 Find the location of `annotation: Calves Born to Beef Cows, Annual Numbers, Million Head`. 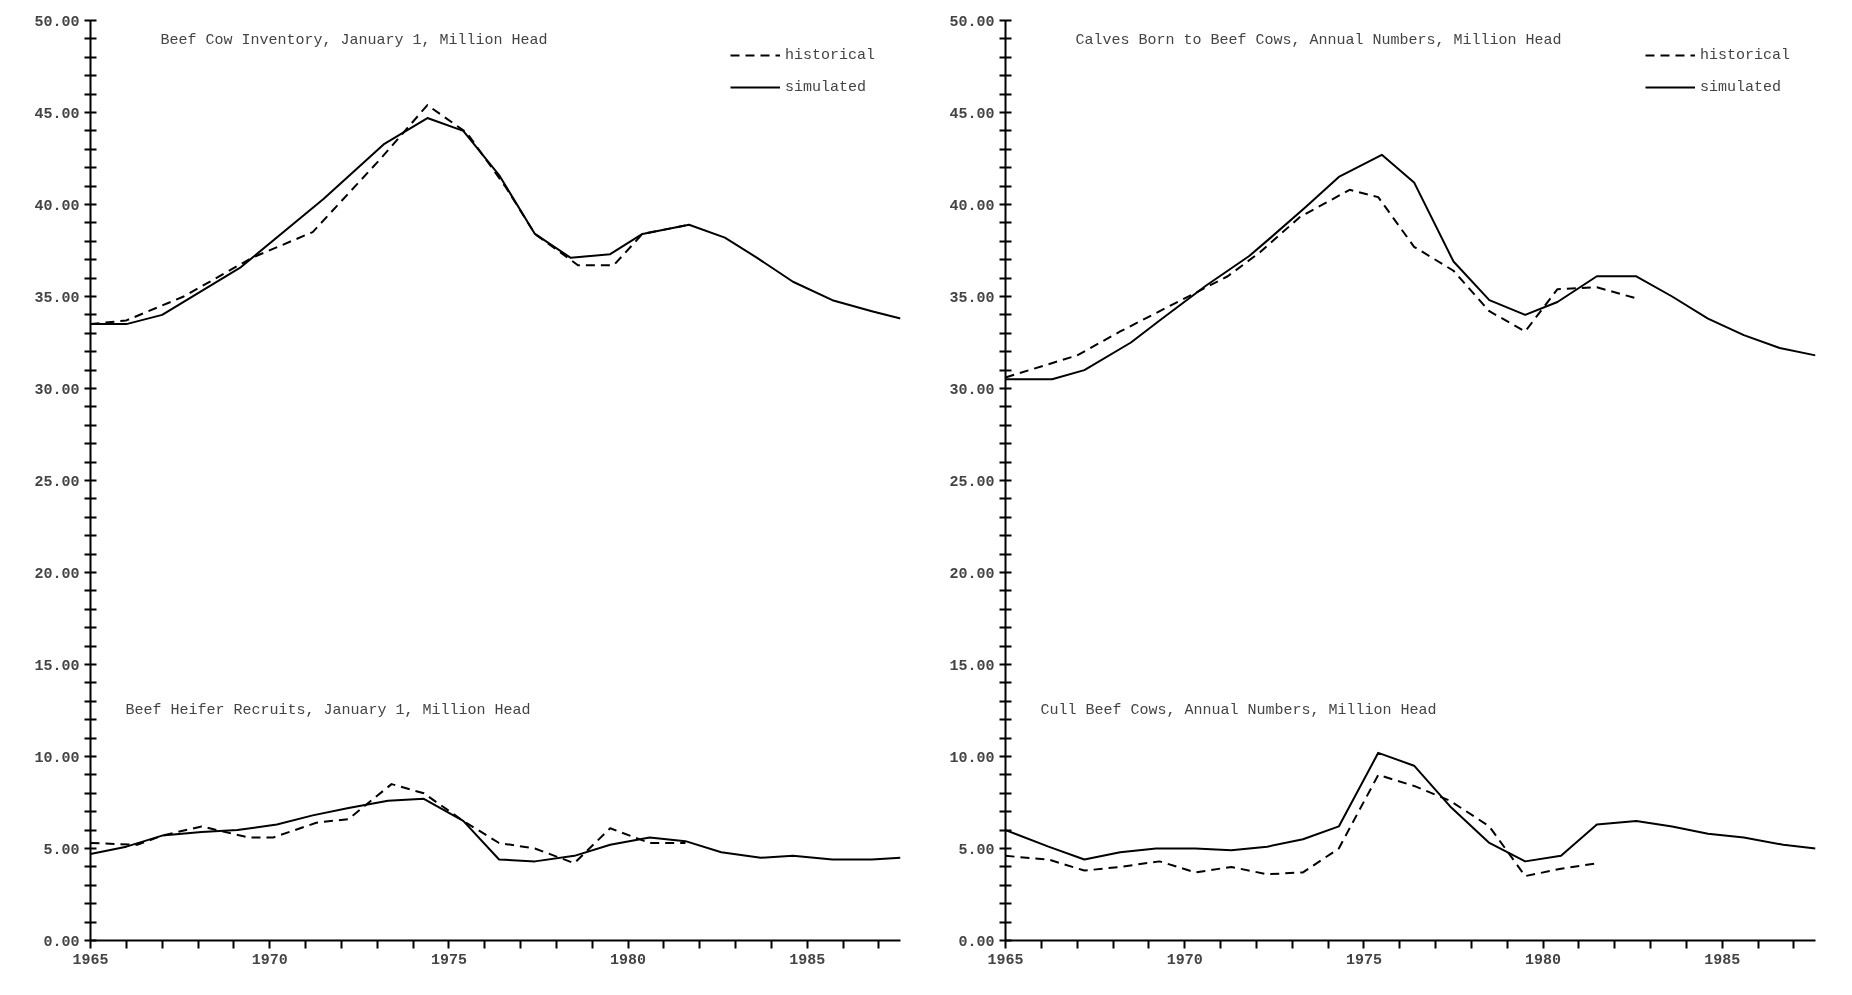

annotation: Calves Born to Beef Cows, Annual Numbers, Million Head is located at coordinates (1318, 40).